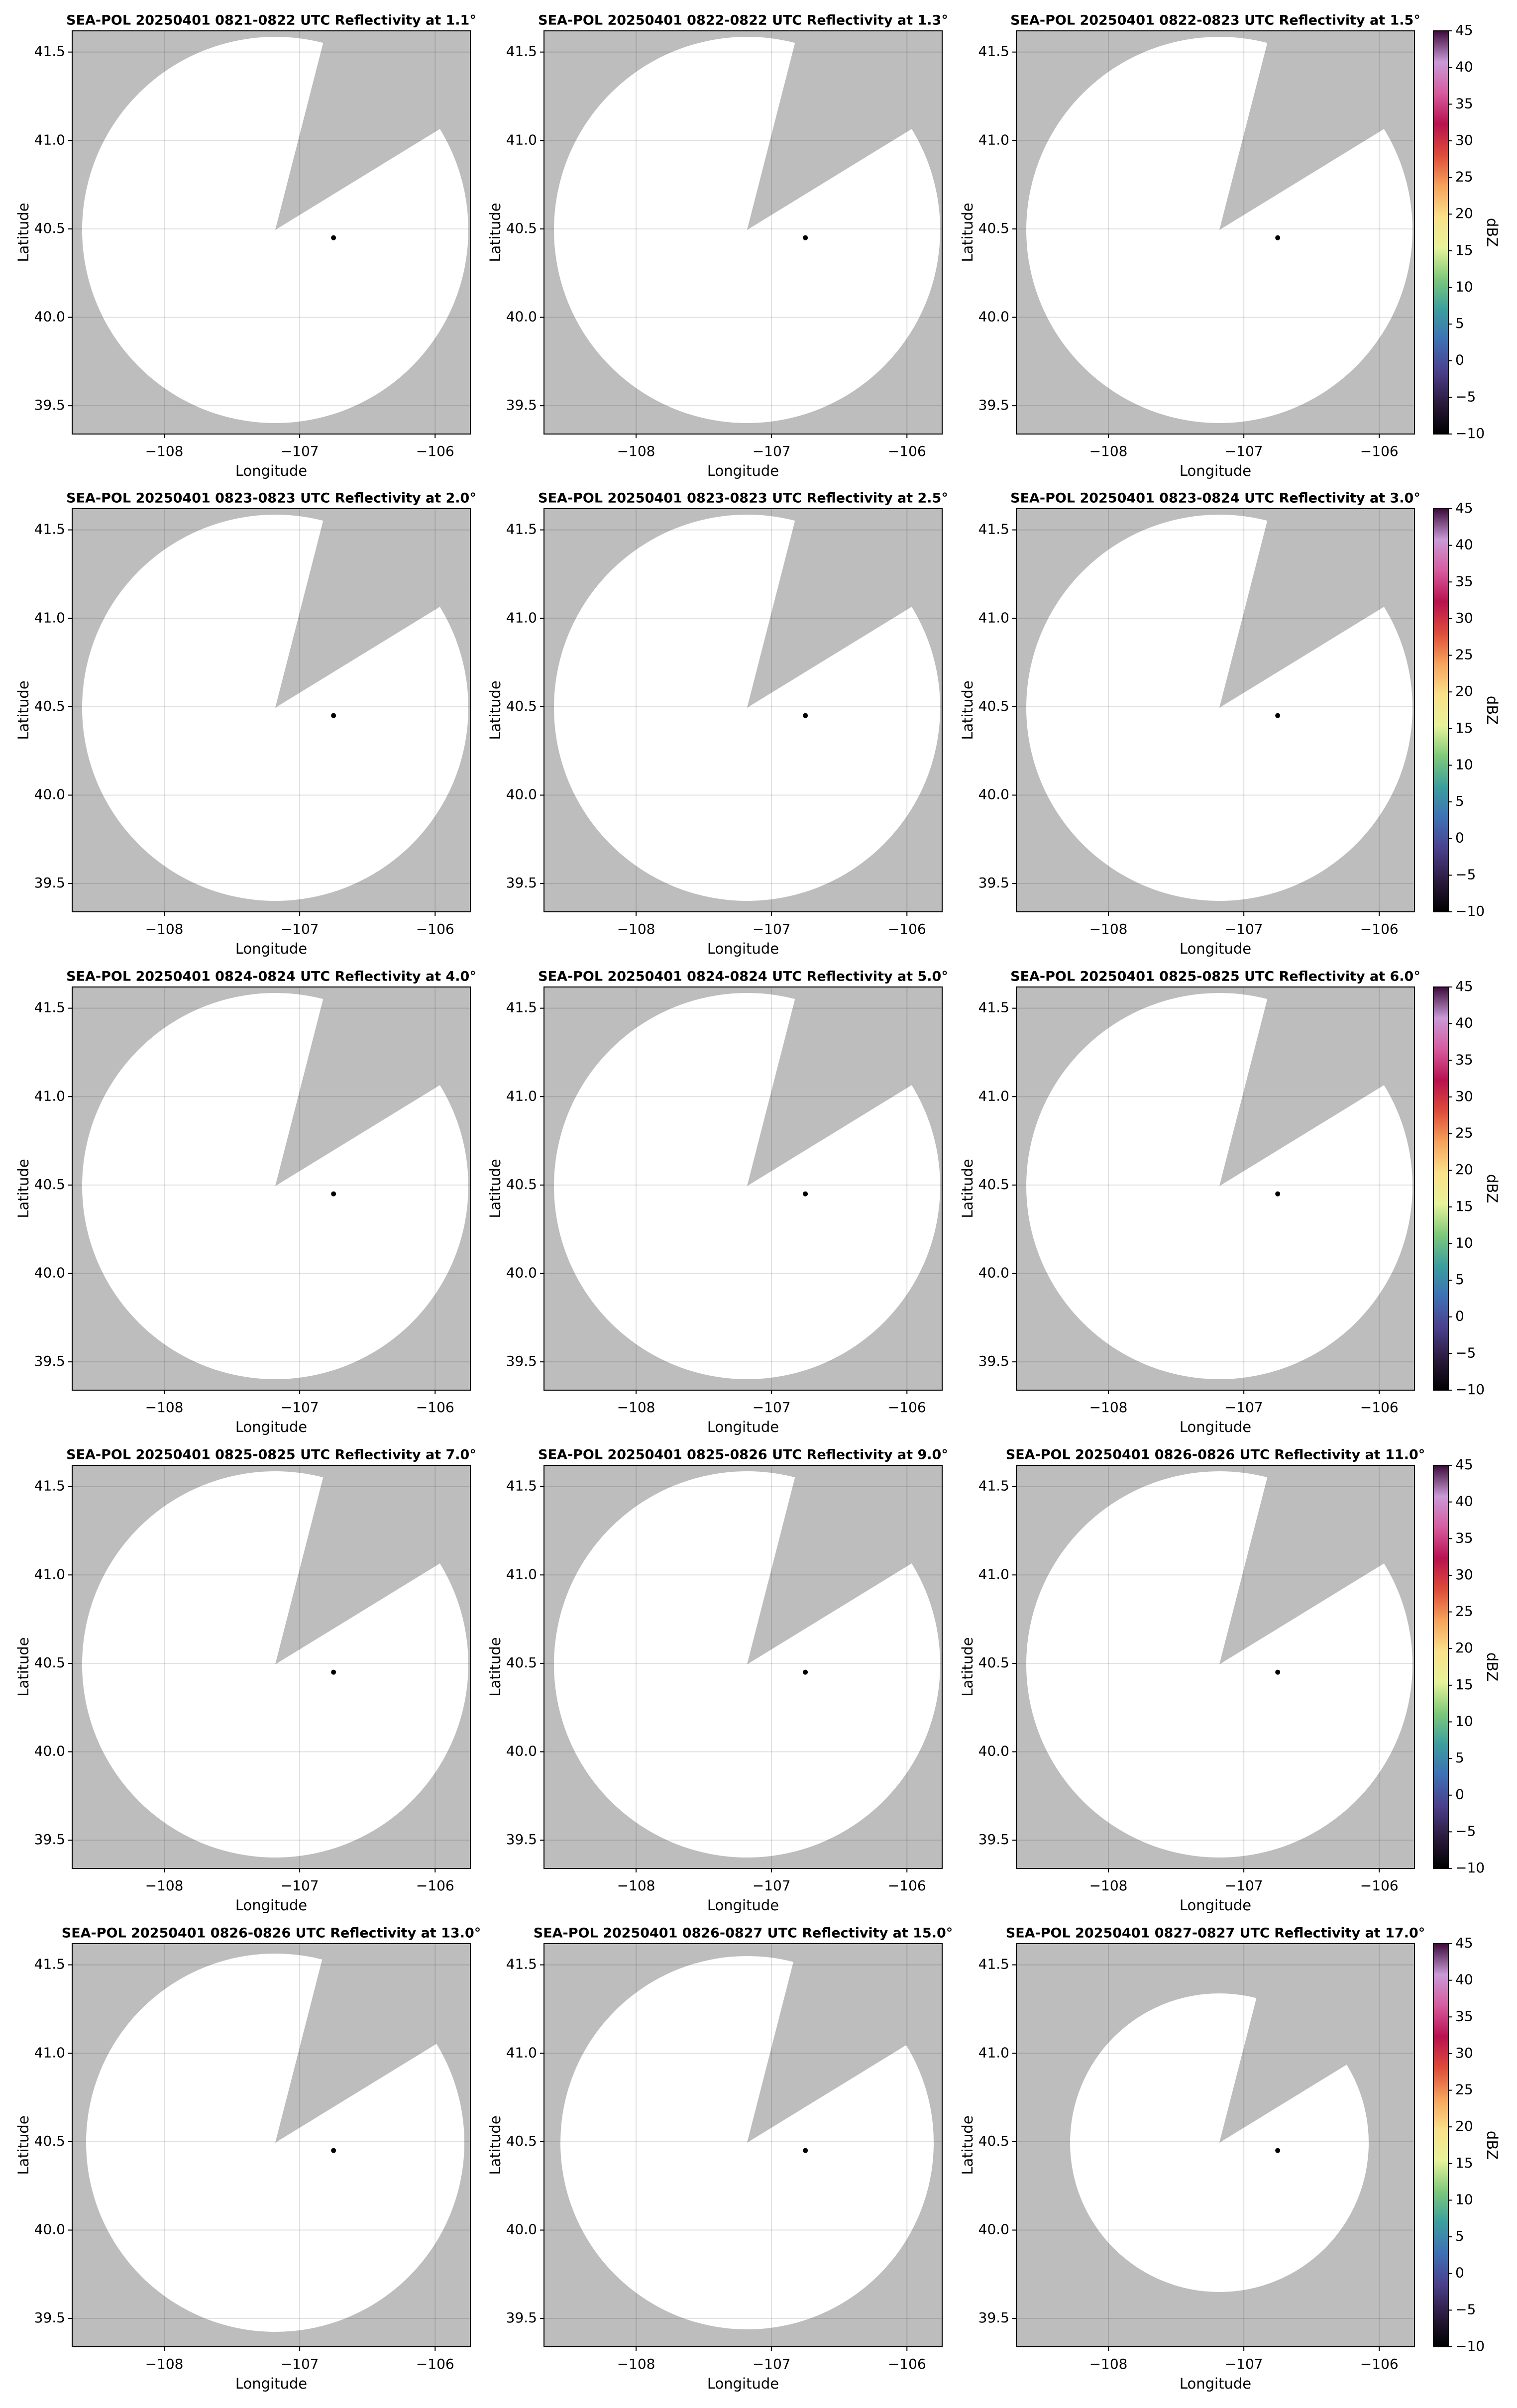  Describe the element at coordinates (1459, 1795) in the screenshot. I see `colorbar-tick-label: 0` at that location.